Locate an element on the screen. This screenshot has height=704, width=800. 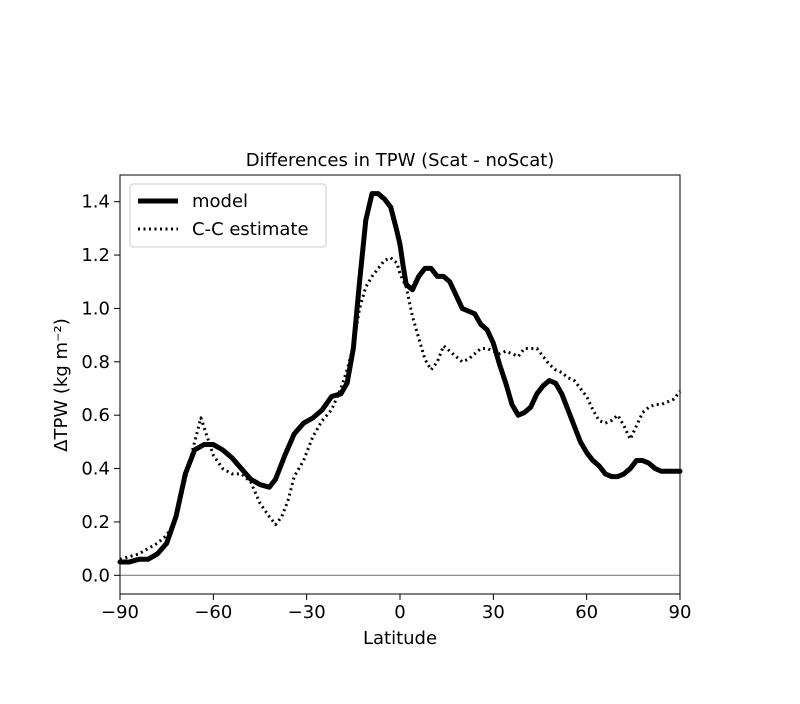
y-tick-label: 1.0 is located at coordinates (95, 308).